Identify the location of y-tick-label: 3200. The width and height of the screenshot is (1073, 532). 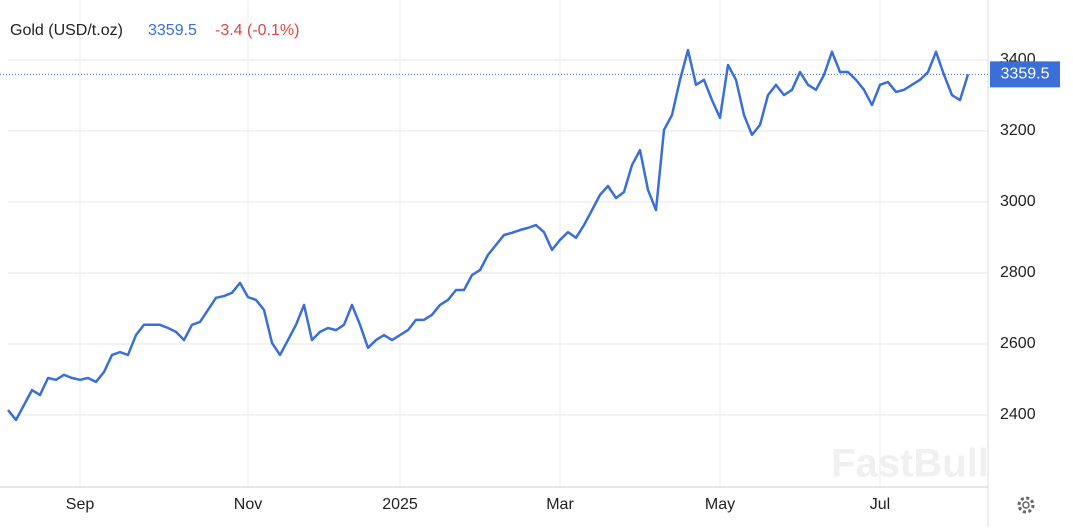
(1018, 130).